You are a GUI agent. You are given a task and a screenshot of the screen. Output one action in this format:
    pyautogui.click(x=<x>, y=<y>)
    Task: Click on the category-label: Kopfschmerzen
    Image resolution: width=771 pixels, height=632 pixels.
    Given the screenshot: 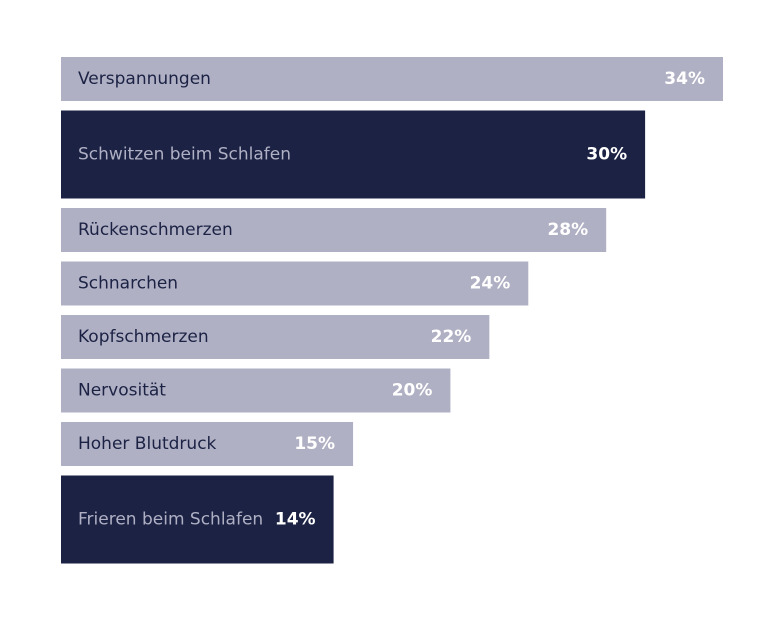 What is the action you would take?
    pyautogui.click(x=143, y=337)
    